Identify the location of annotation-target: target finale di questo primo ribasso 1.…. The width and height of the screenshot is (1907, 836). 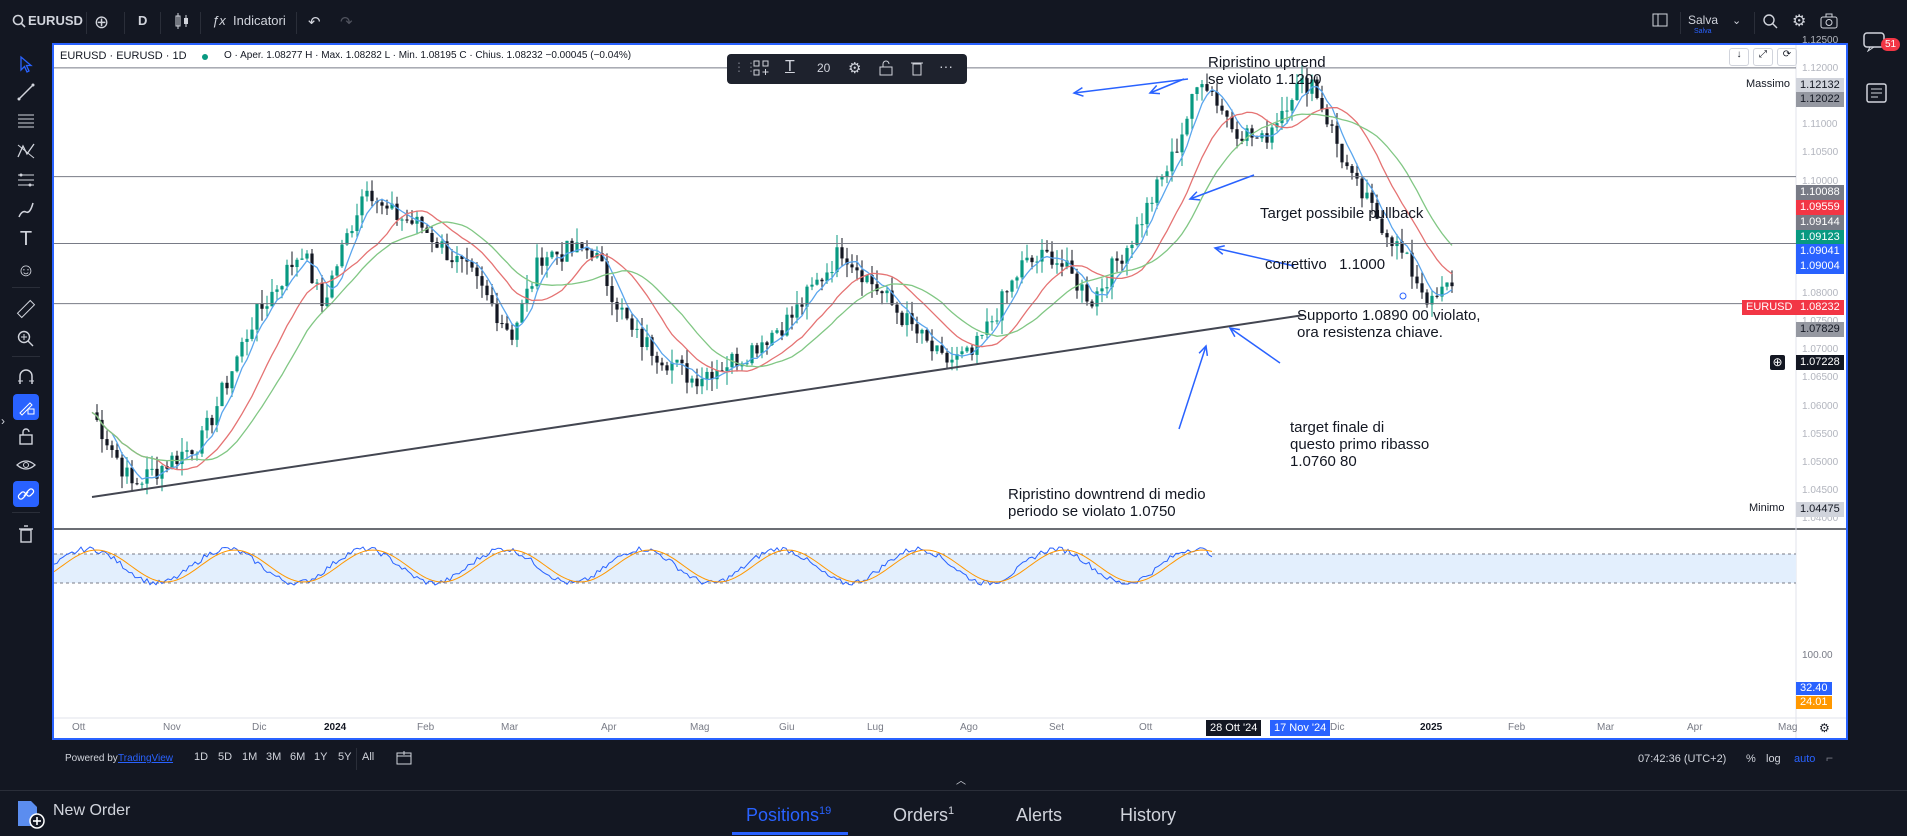
(1359, 444).